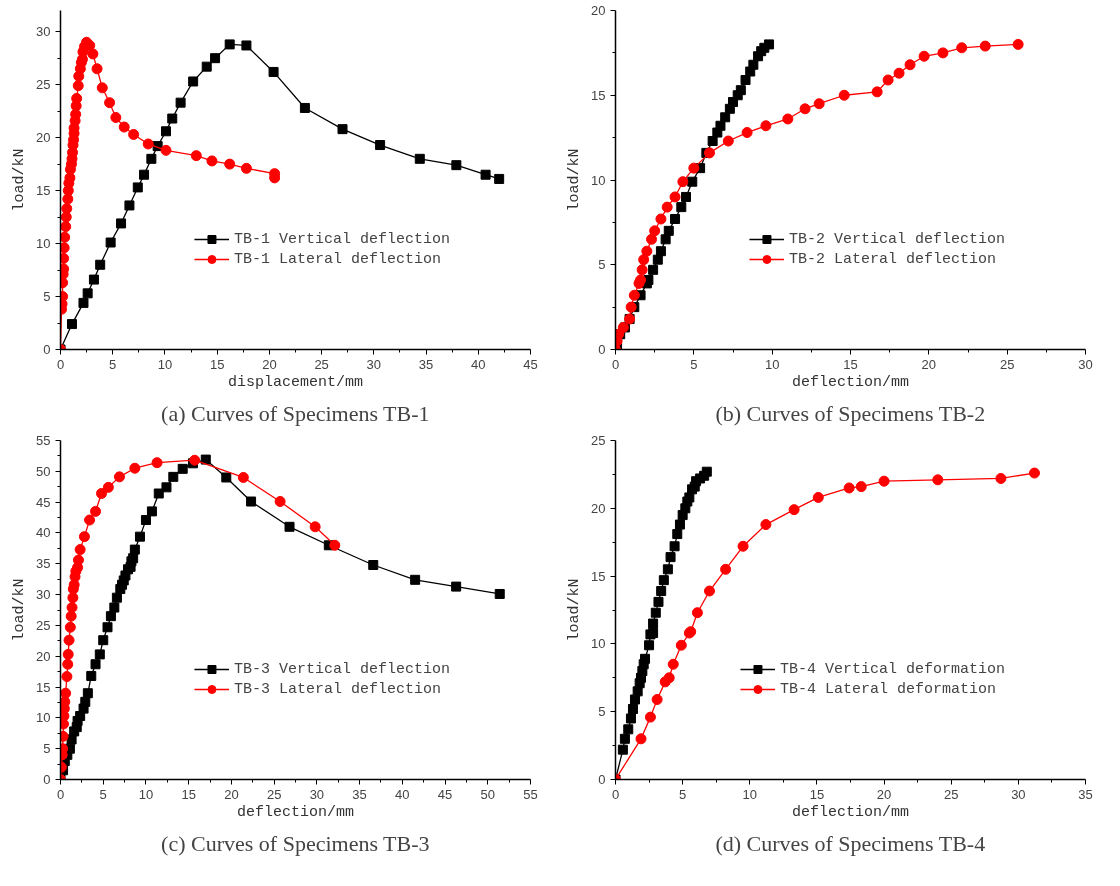 The image size is (1120, 886). Describe the element at coordinates (337, 259) in the screenshot. I see `legend-label: TB-1 Lateral deflection` at that location.